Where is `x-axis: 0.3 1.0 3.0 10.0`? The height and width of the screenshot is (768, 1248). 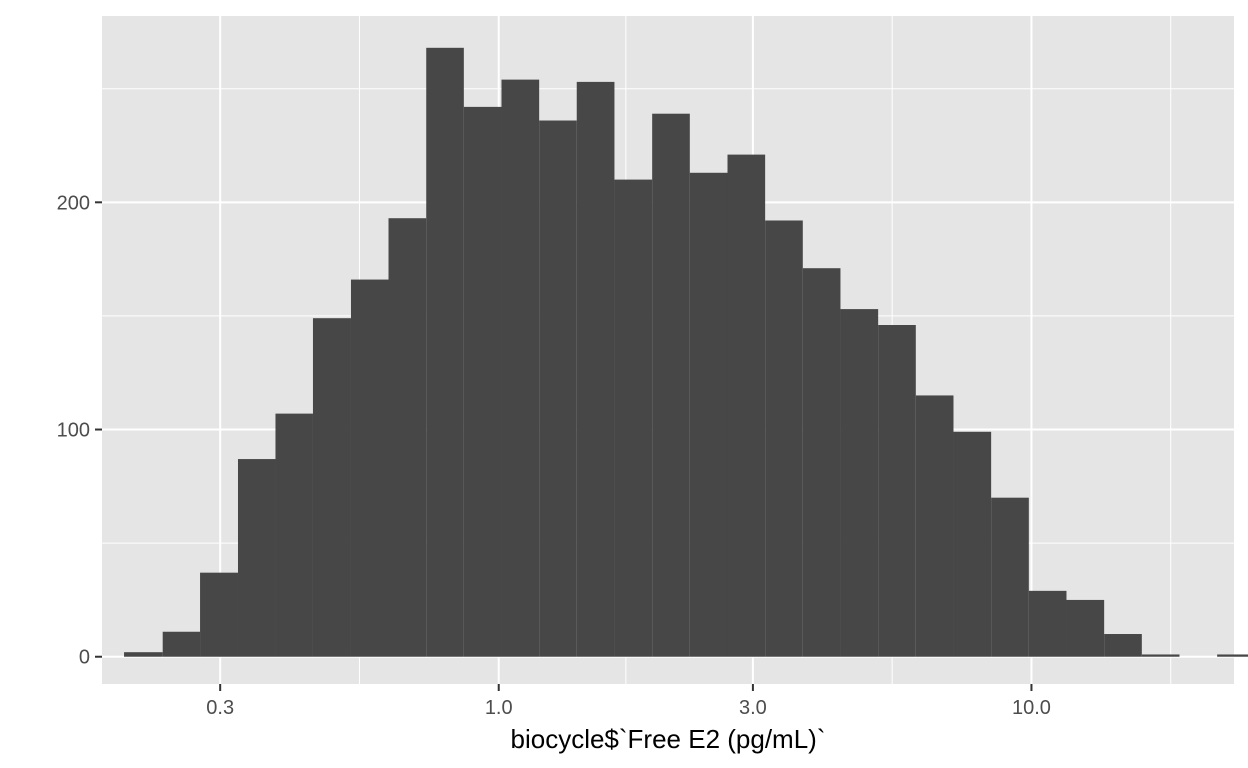
x-axis: 0.3 1.0 3.0 10.0 is located at coordinates (628, 701).